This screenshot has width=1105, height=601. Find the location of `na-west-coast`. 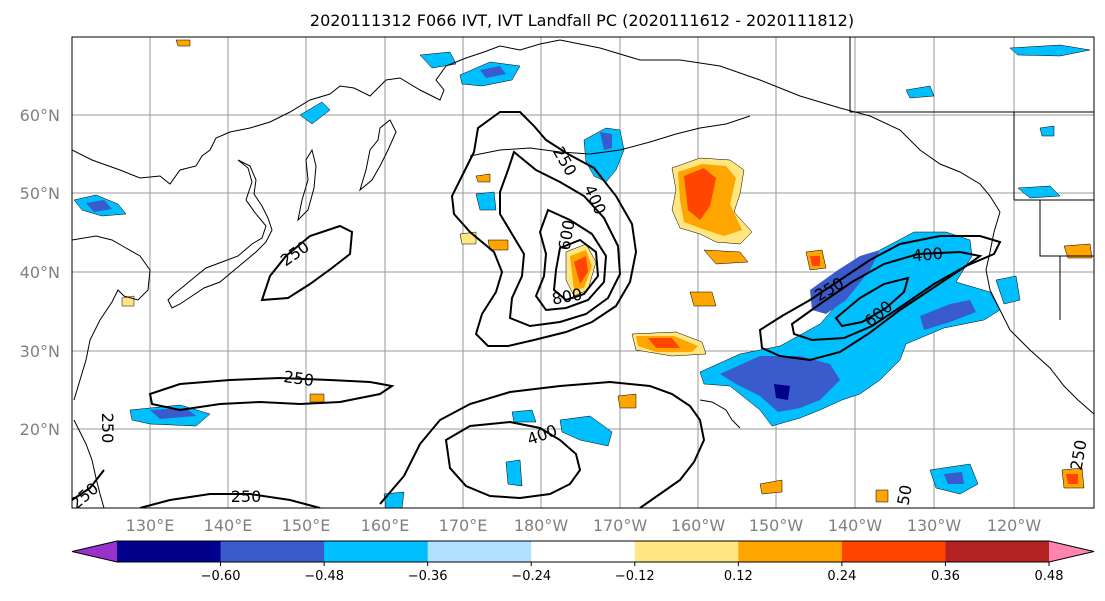

na-west-coast is located at coordinates (1039, 313).